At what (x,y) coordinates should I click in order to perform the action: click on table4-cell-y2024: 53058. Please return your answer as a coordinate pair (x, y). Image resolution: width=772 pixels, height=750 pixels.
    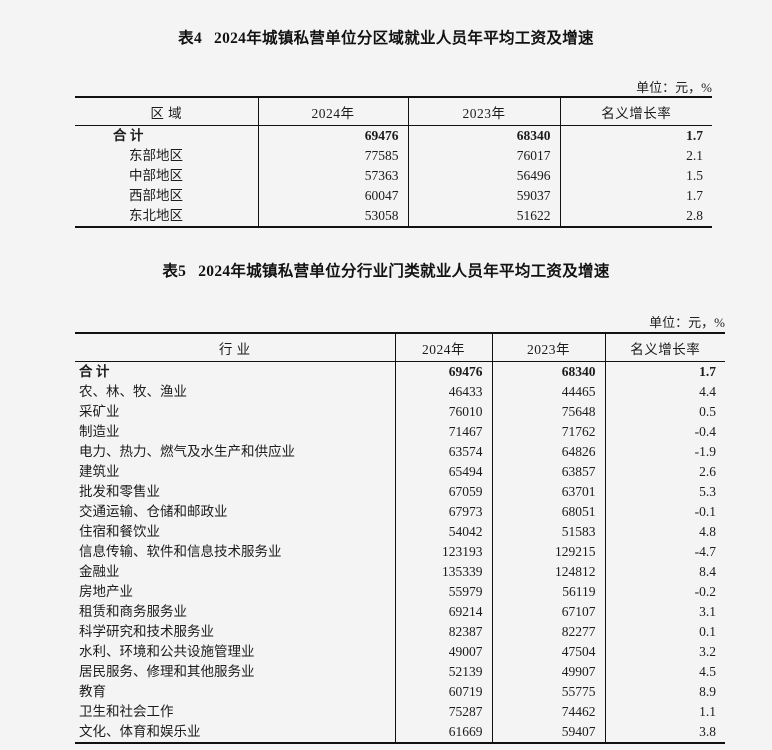
    Looking at the image, I should click on (332, 217).